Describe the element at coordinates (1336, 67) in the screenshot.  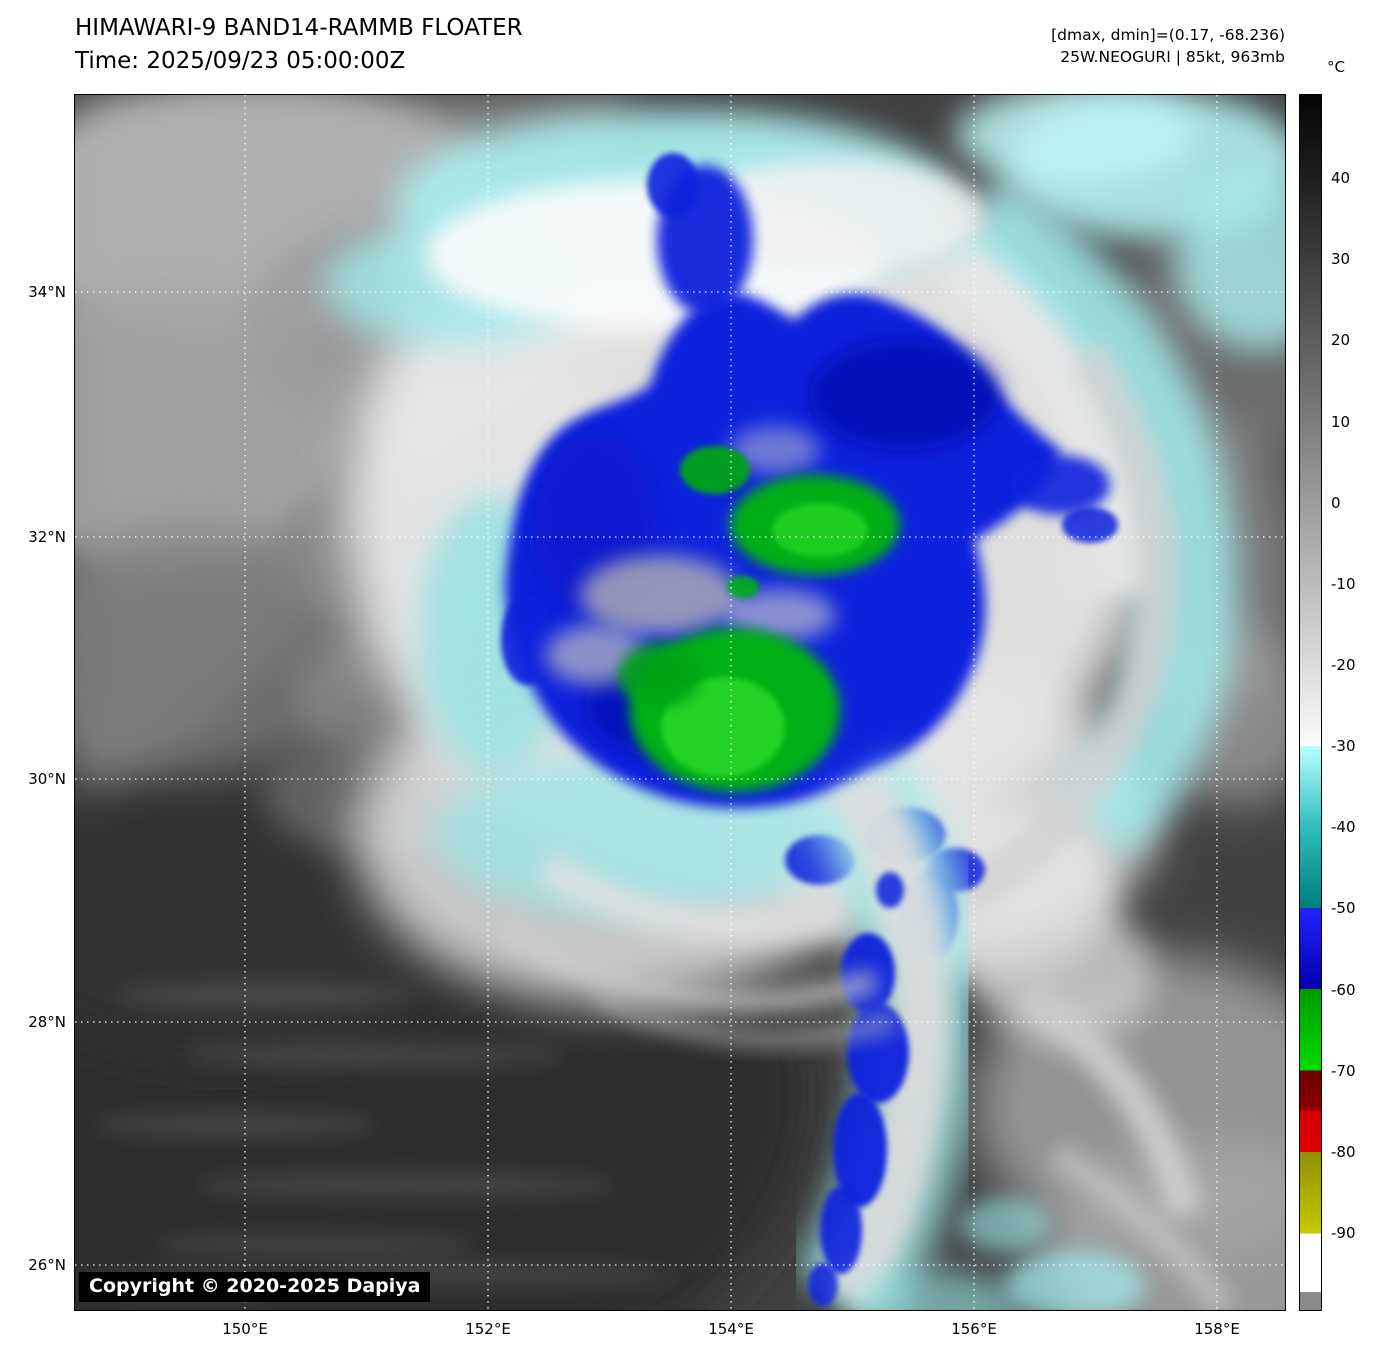
I see `colorbar-unit-label: °C` at that location.